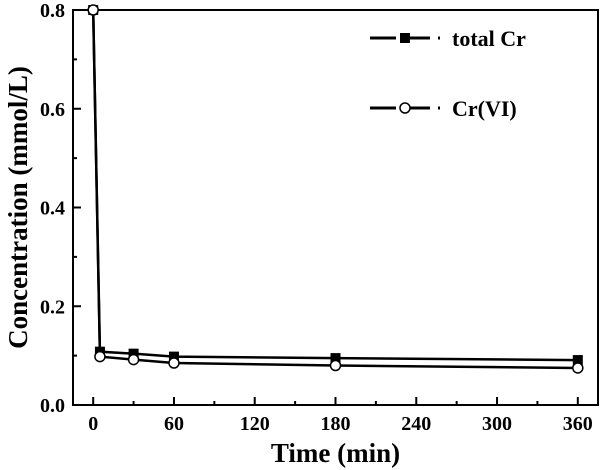  I want to click on x-tick-label: 180, so click(336, 424).